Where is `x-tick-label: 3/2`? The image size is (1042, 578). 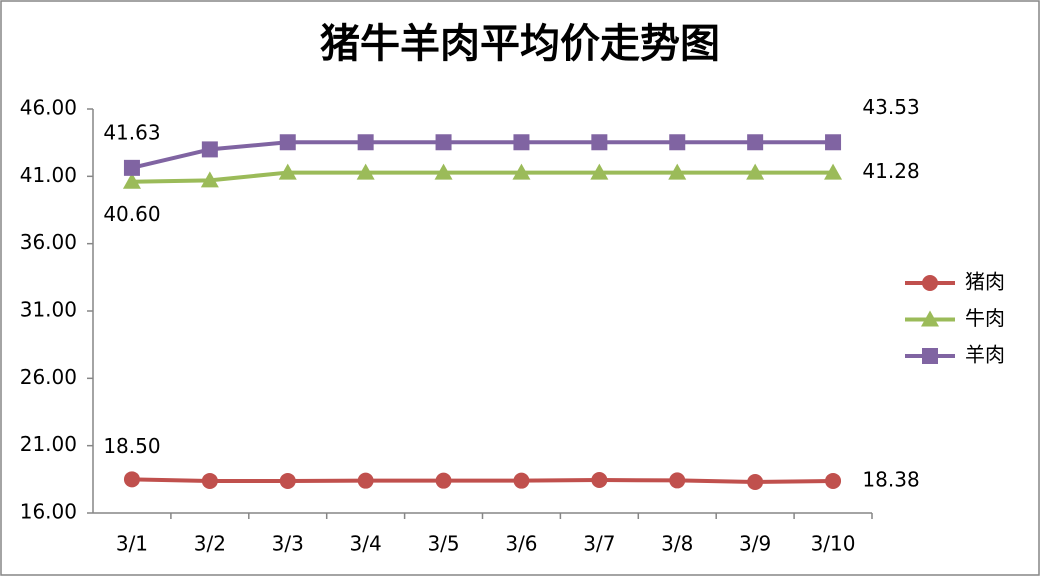
x-tick-label: 3/2 is located at coordinates (210, 544).